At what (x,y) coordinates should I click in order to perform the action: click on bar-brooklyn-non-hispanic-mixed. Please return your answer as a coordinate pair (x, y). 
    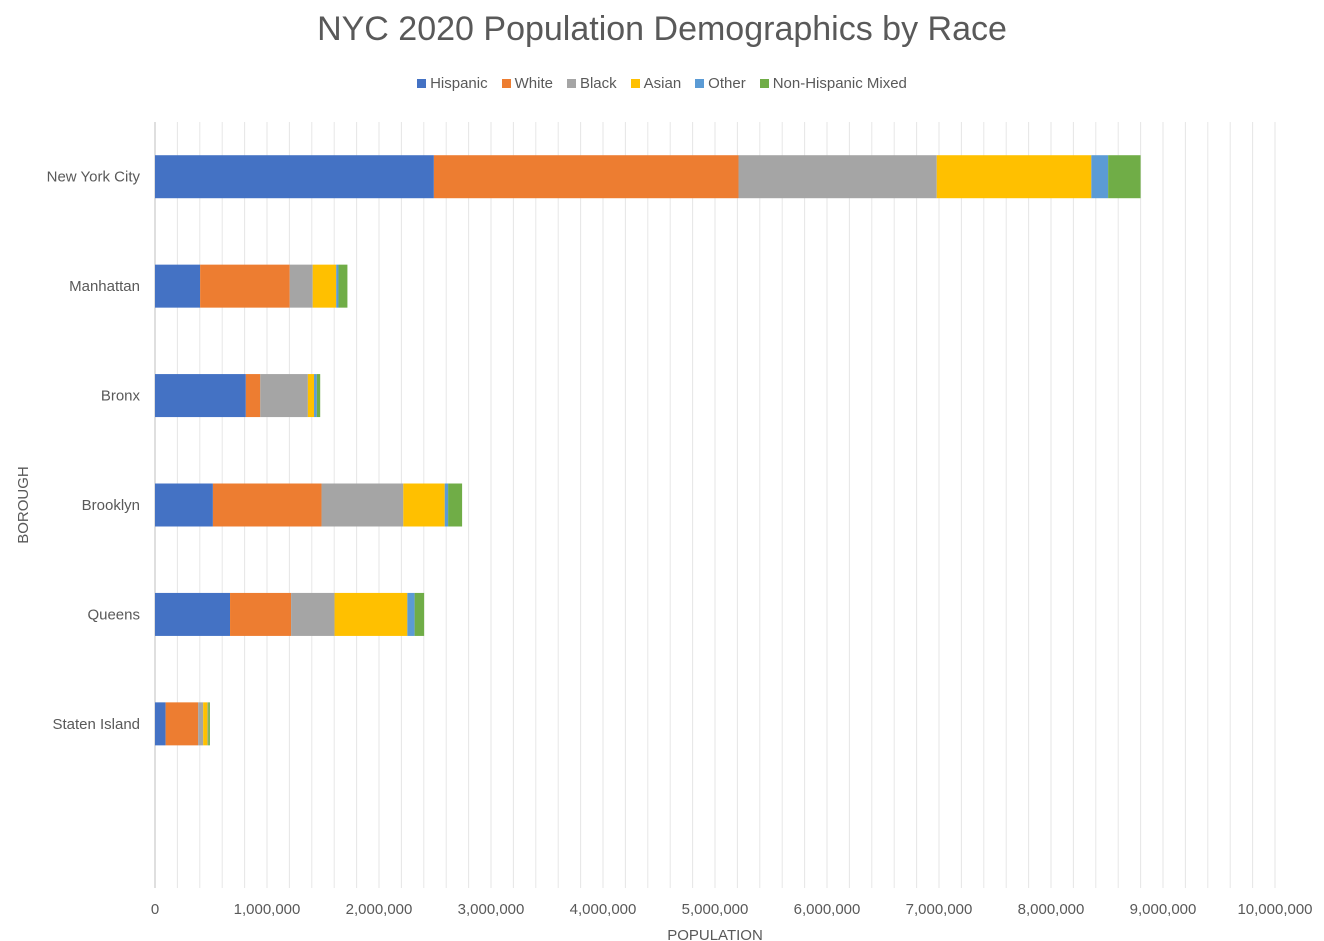
    Looking at the image, I should click on (455, 505).